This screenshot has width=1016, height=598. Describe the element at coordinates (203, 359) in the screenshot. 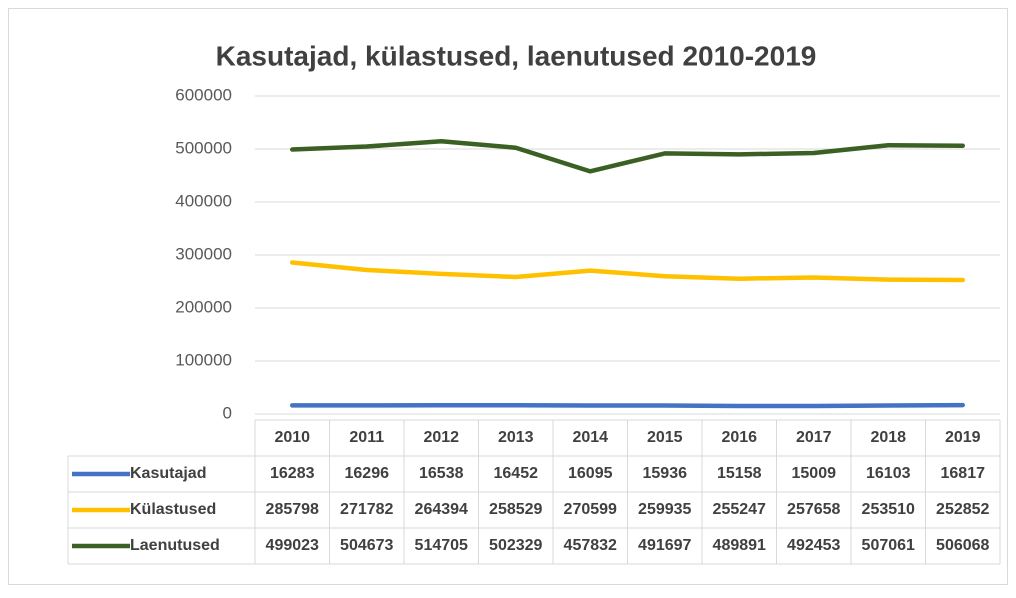

I see `y-tick-label: 100000` at that location.